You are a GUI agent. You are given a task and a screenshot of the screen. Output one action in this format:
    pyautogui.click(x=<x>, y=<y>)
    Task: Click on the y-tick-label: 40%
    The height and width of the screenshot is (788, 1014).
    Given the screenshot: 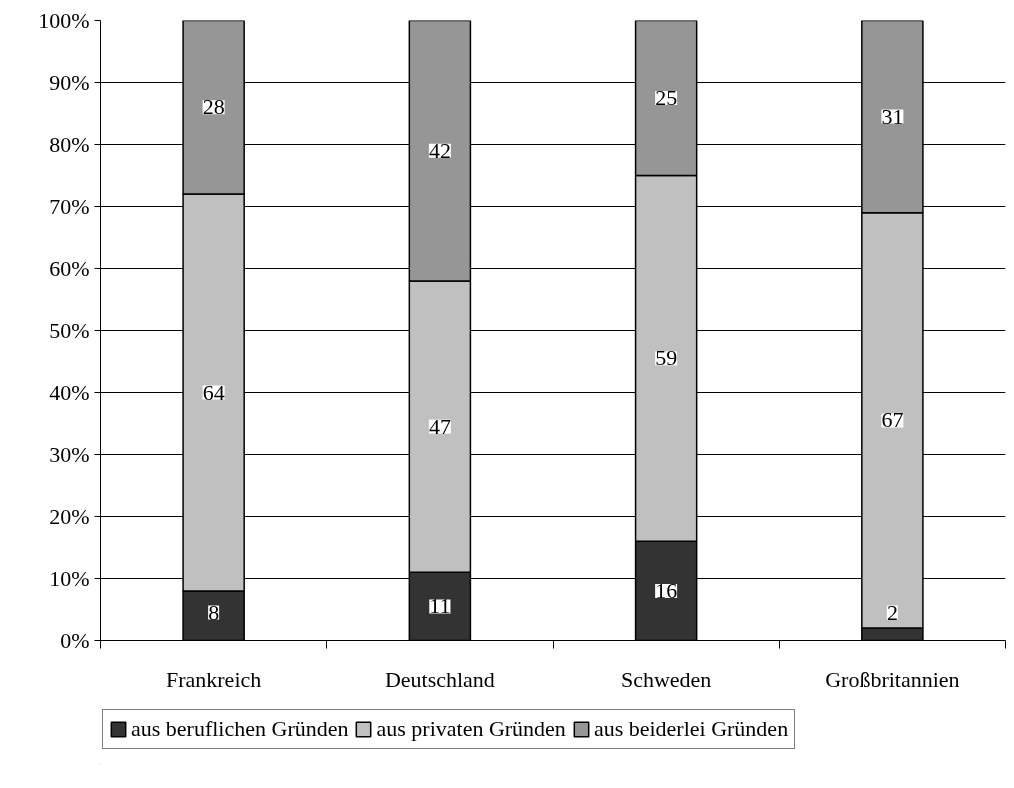 What is the action you would take?
    pyautogui.click(x=69, y=392)
    